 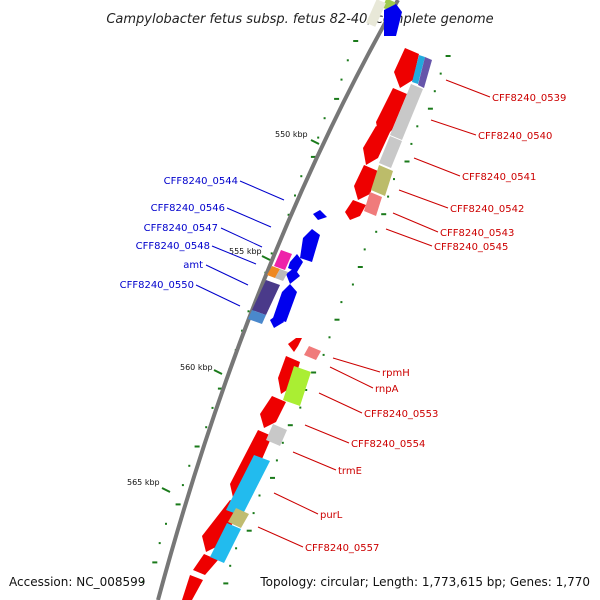 I want to click on gene-label-cff8240-0543: CFF8240_0543, so click(x=477, y=233).